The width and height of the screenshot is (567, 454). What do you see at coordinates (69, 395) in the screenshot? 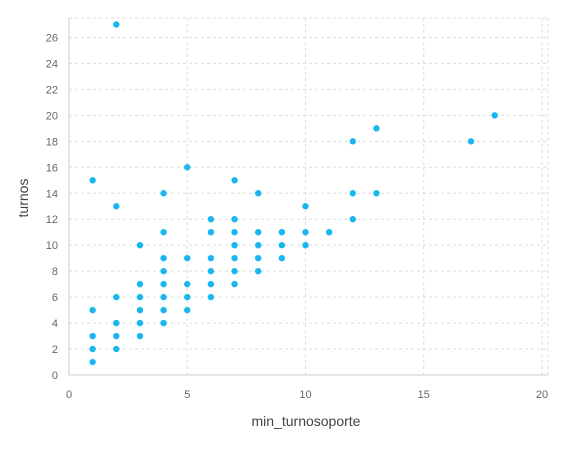
I see `x-tick-label: 0` at bounding box center [69, 395].